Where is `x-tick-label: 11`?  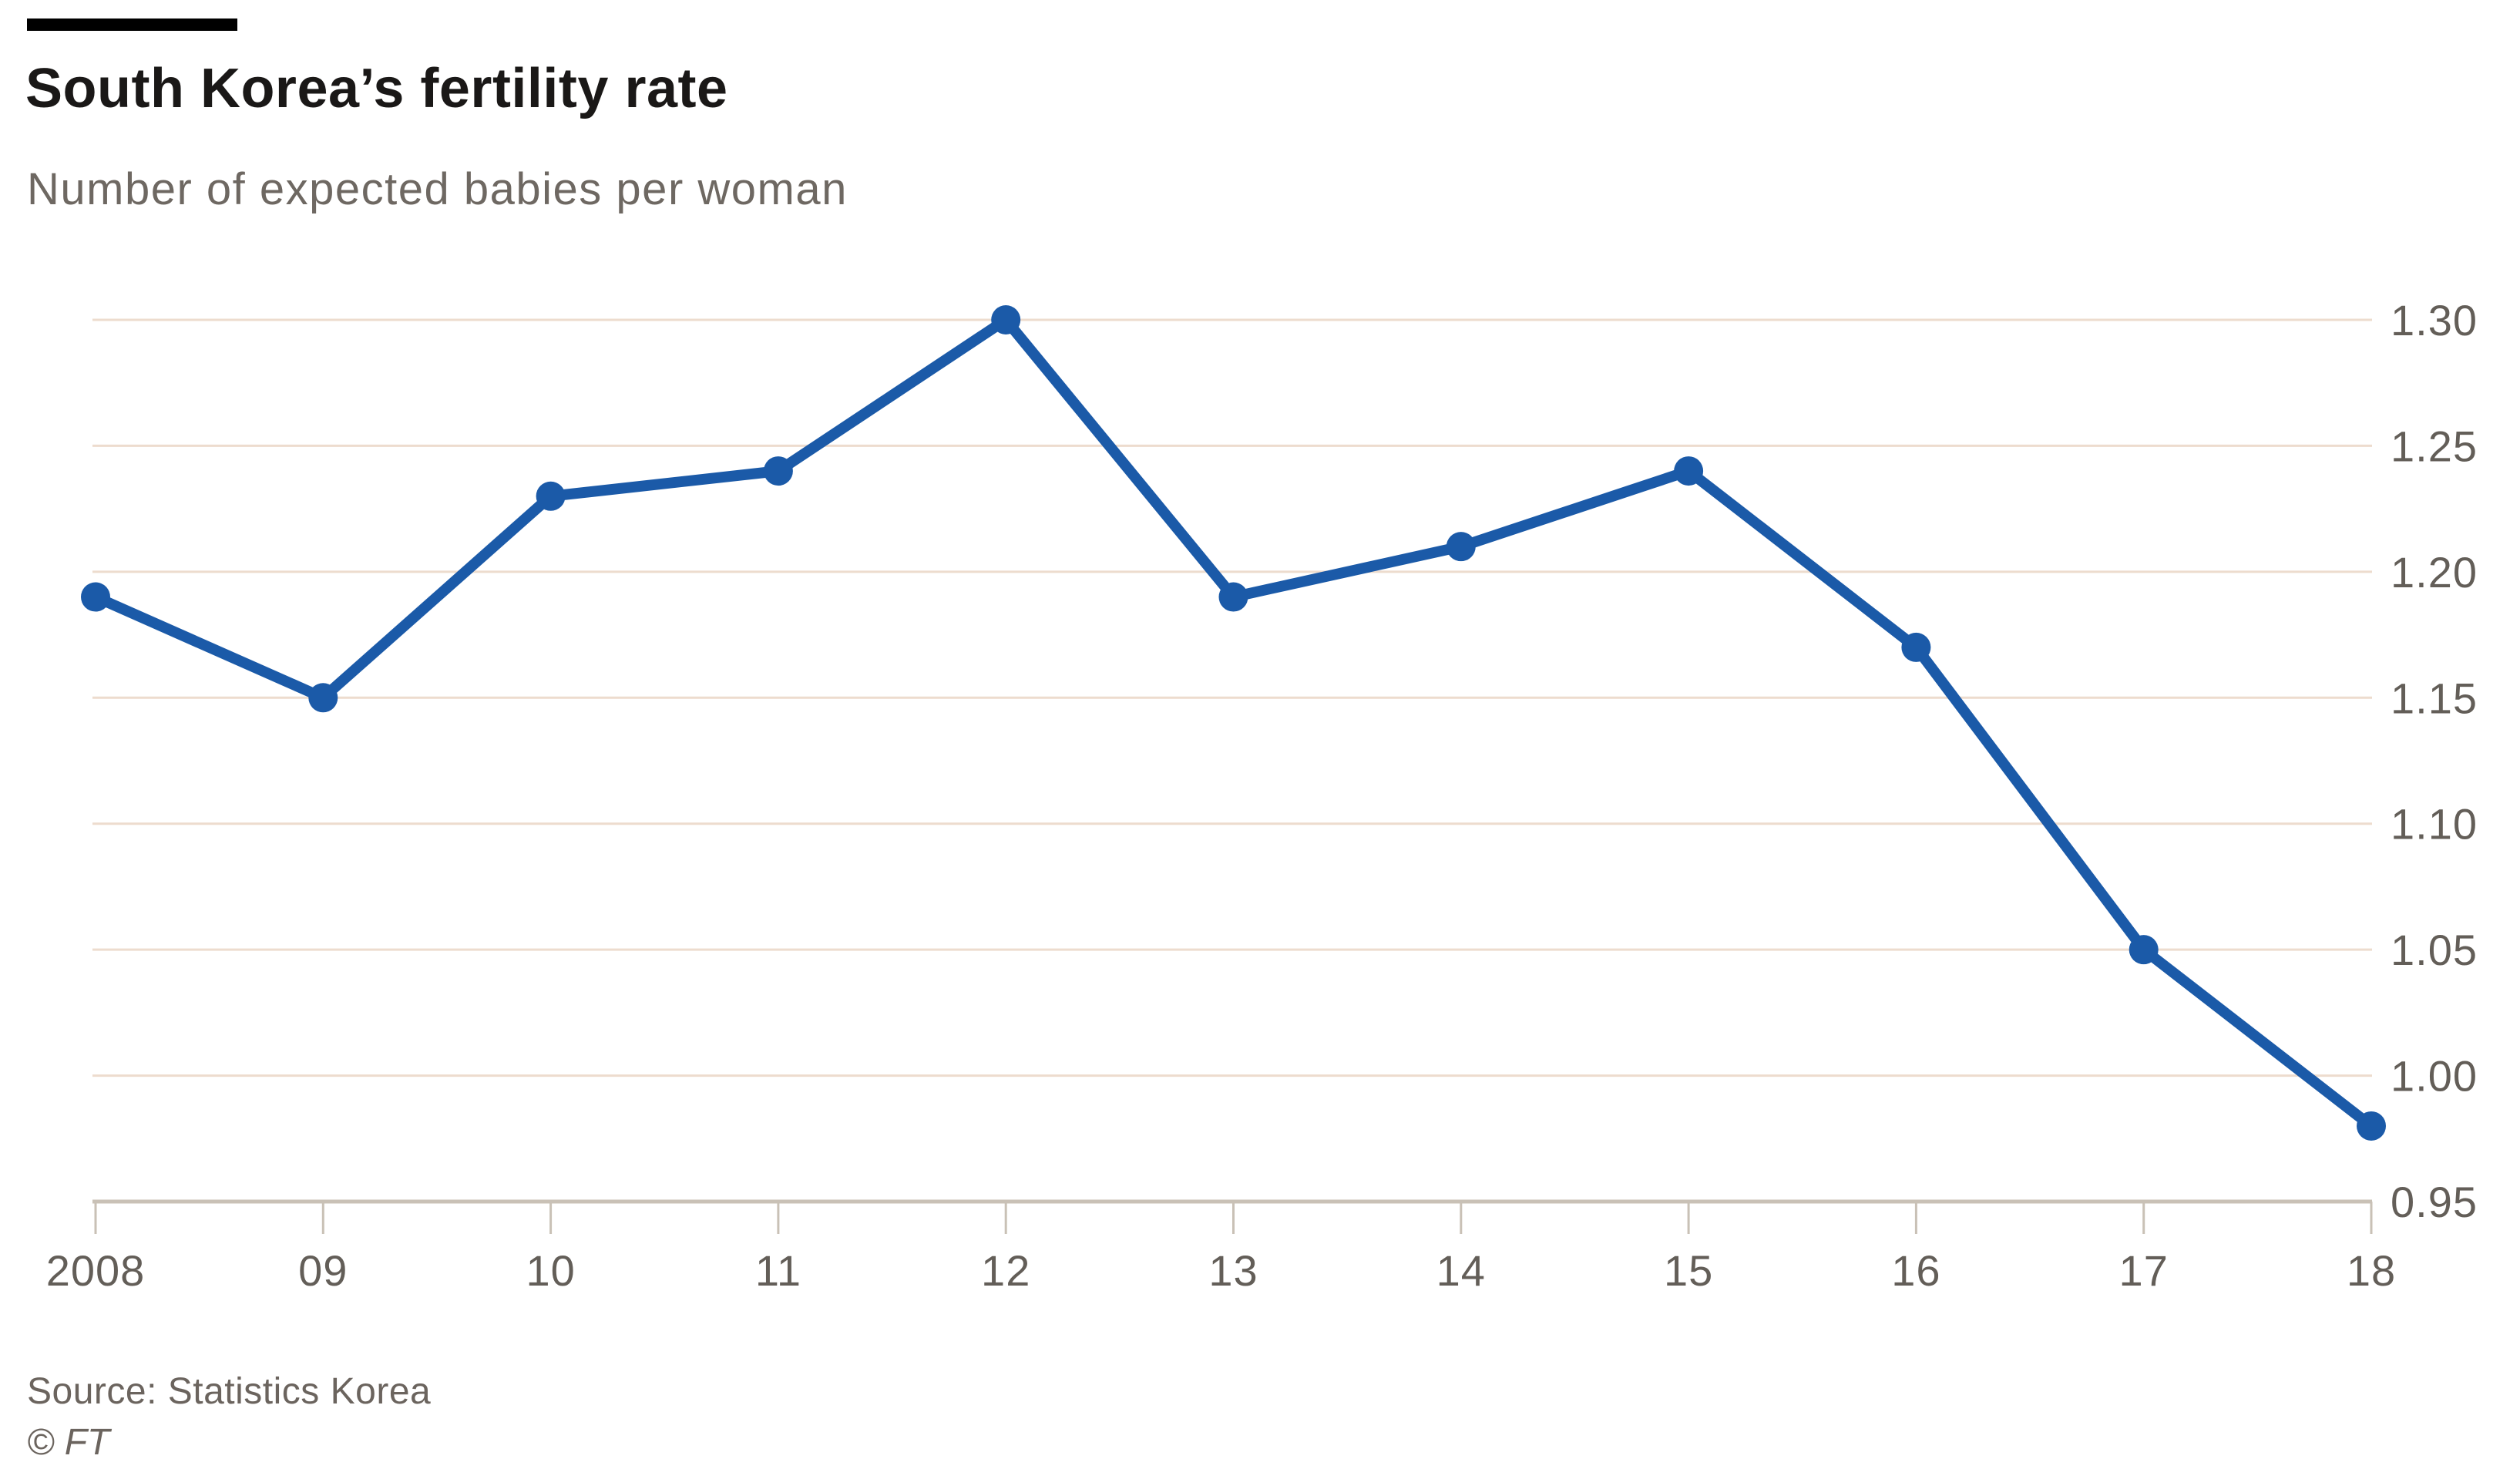
x-tick-label: 11 is located at coordinates (778, 1270).